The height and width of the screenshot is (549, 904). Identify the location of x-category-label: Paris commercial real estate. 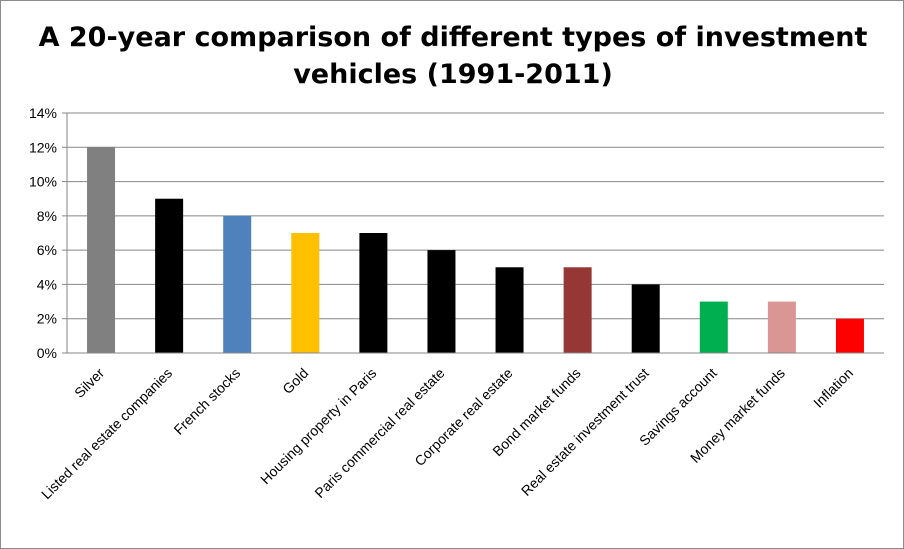
(379, 433).